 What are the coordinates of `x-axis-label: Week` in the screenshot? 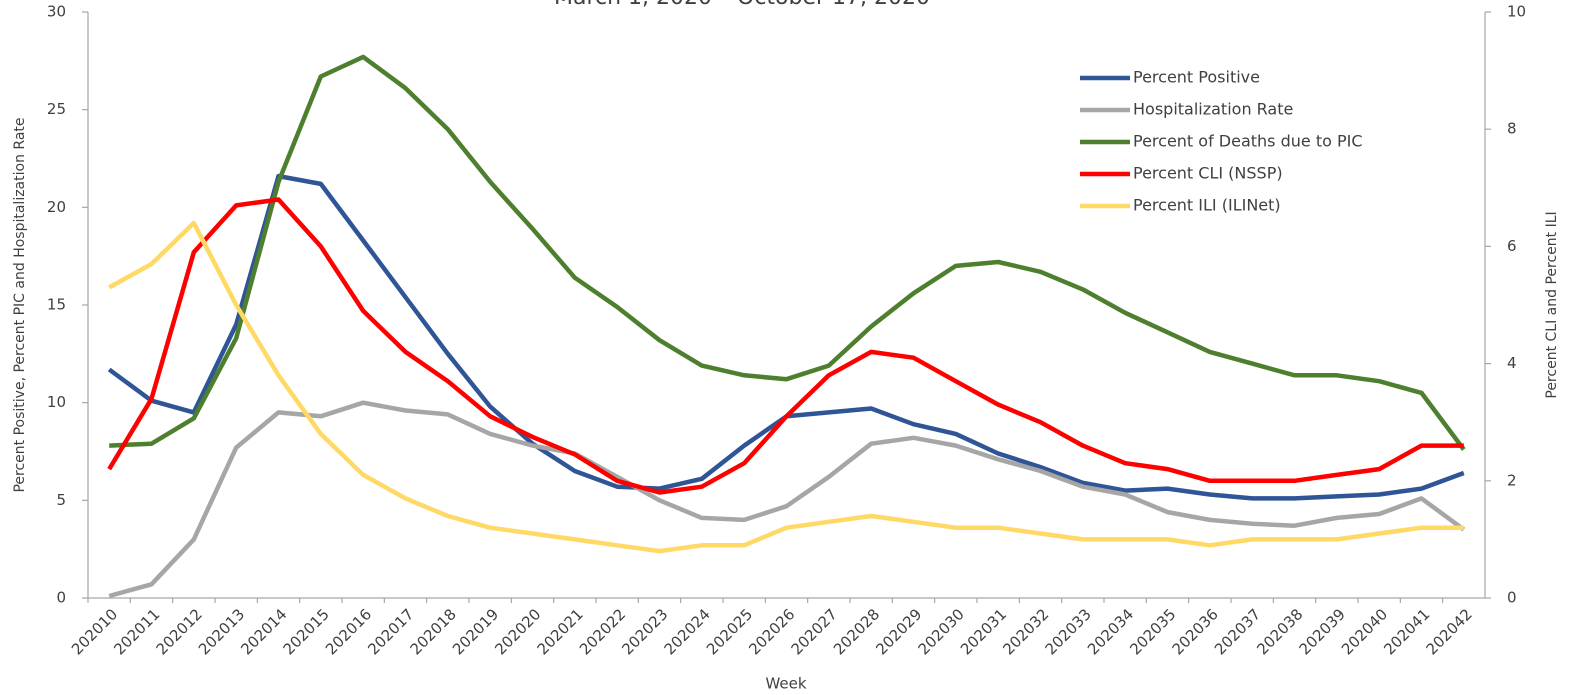 It's located at (785, 684).